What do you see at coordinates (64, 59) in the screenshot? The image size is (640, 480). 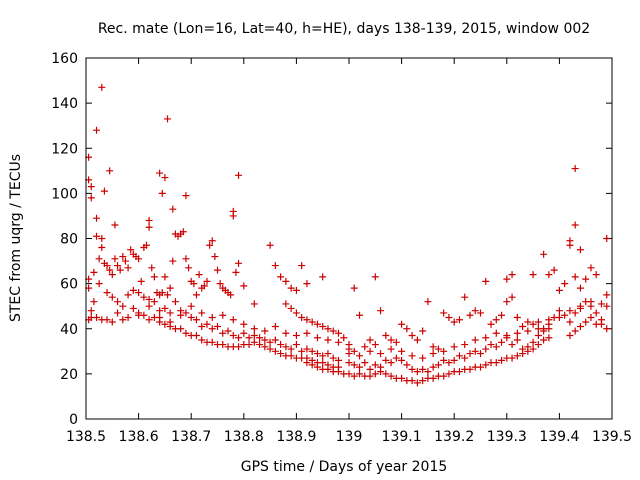 I see `y-tick-label: 160` at bounding box center [64, 59].